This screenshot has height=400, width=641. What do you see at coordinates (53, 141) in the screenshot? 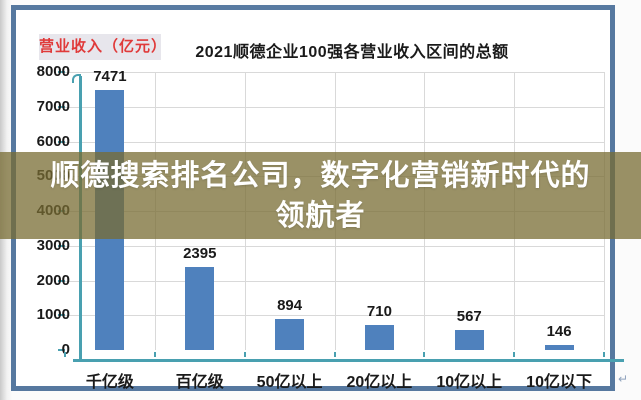
I see `y-tick-label-6000: 6000` at bounding box center [53, 141].